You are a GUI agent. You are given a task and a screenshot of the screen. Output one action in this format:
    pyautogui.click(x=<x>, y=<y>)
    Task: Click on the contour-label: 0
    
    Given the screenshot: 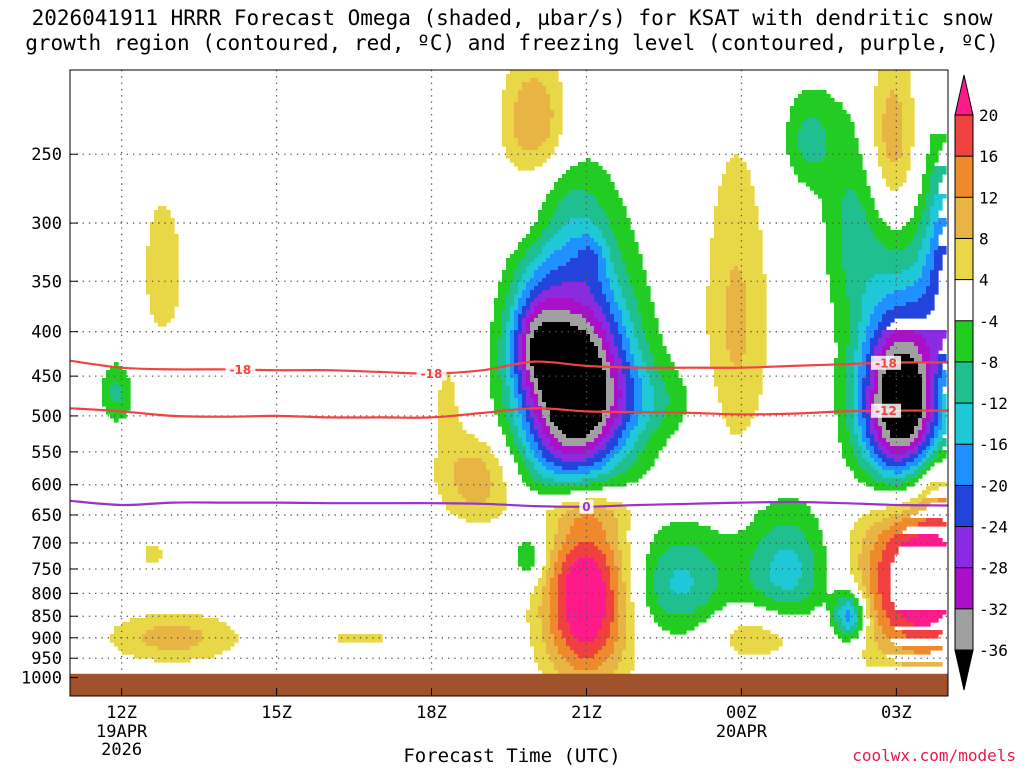 What is the action you would take?
    pyautogui.click(x=586, y=507)
    